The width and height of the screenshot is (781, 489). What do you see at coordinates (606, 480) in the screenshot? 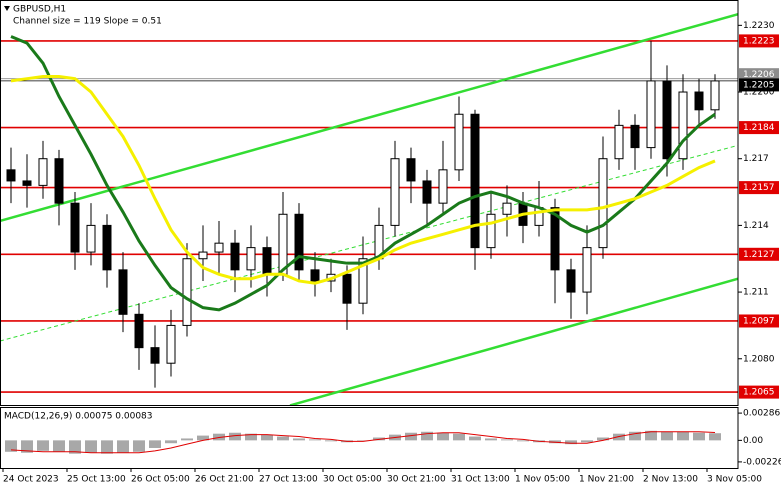
I see `x-tick-label: 1 Nov 21:00` at bounding box center [606, 480].